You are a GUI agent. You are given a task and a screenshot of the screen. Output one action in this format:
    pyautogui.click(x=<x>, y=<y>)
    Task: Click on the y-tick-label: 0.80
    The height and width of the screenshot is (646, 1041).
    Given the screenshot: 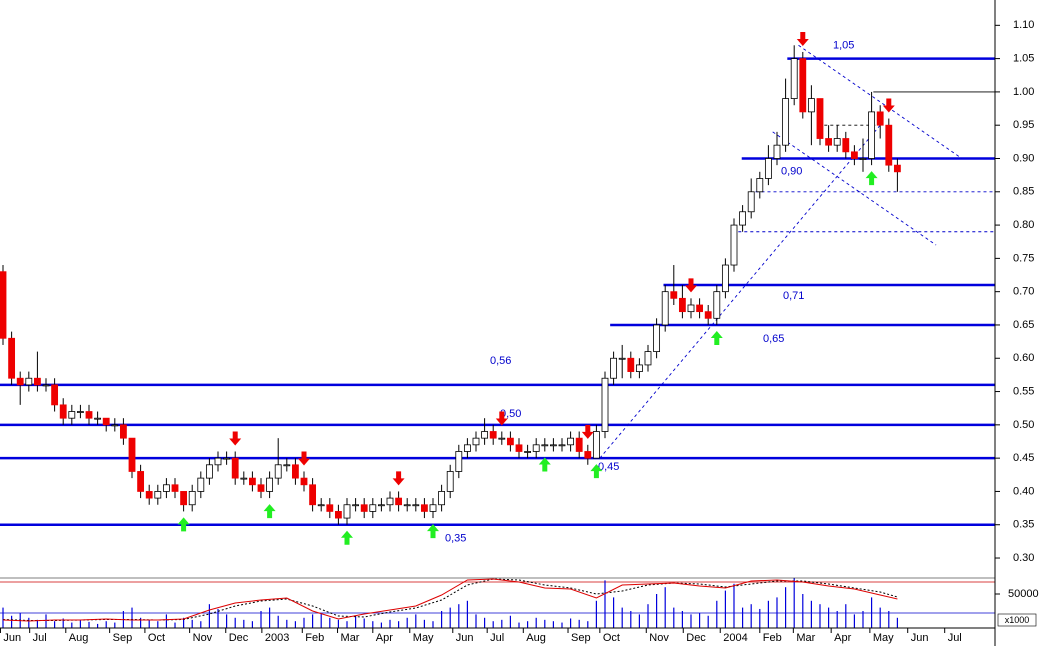 What is the action you would take?
    pyautogui.click(x=1023, y=225)
    